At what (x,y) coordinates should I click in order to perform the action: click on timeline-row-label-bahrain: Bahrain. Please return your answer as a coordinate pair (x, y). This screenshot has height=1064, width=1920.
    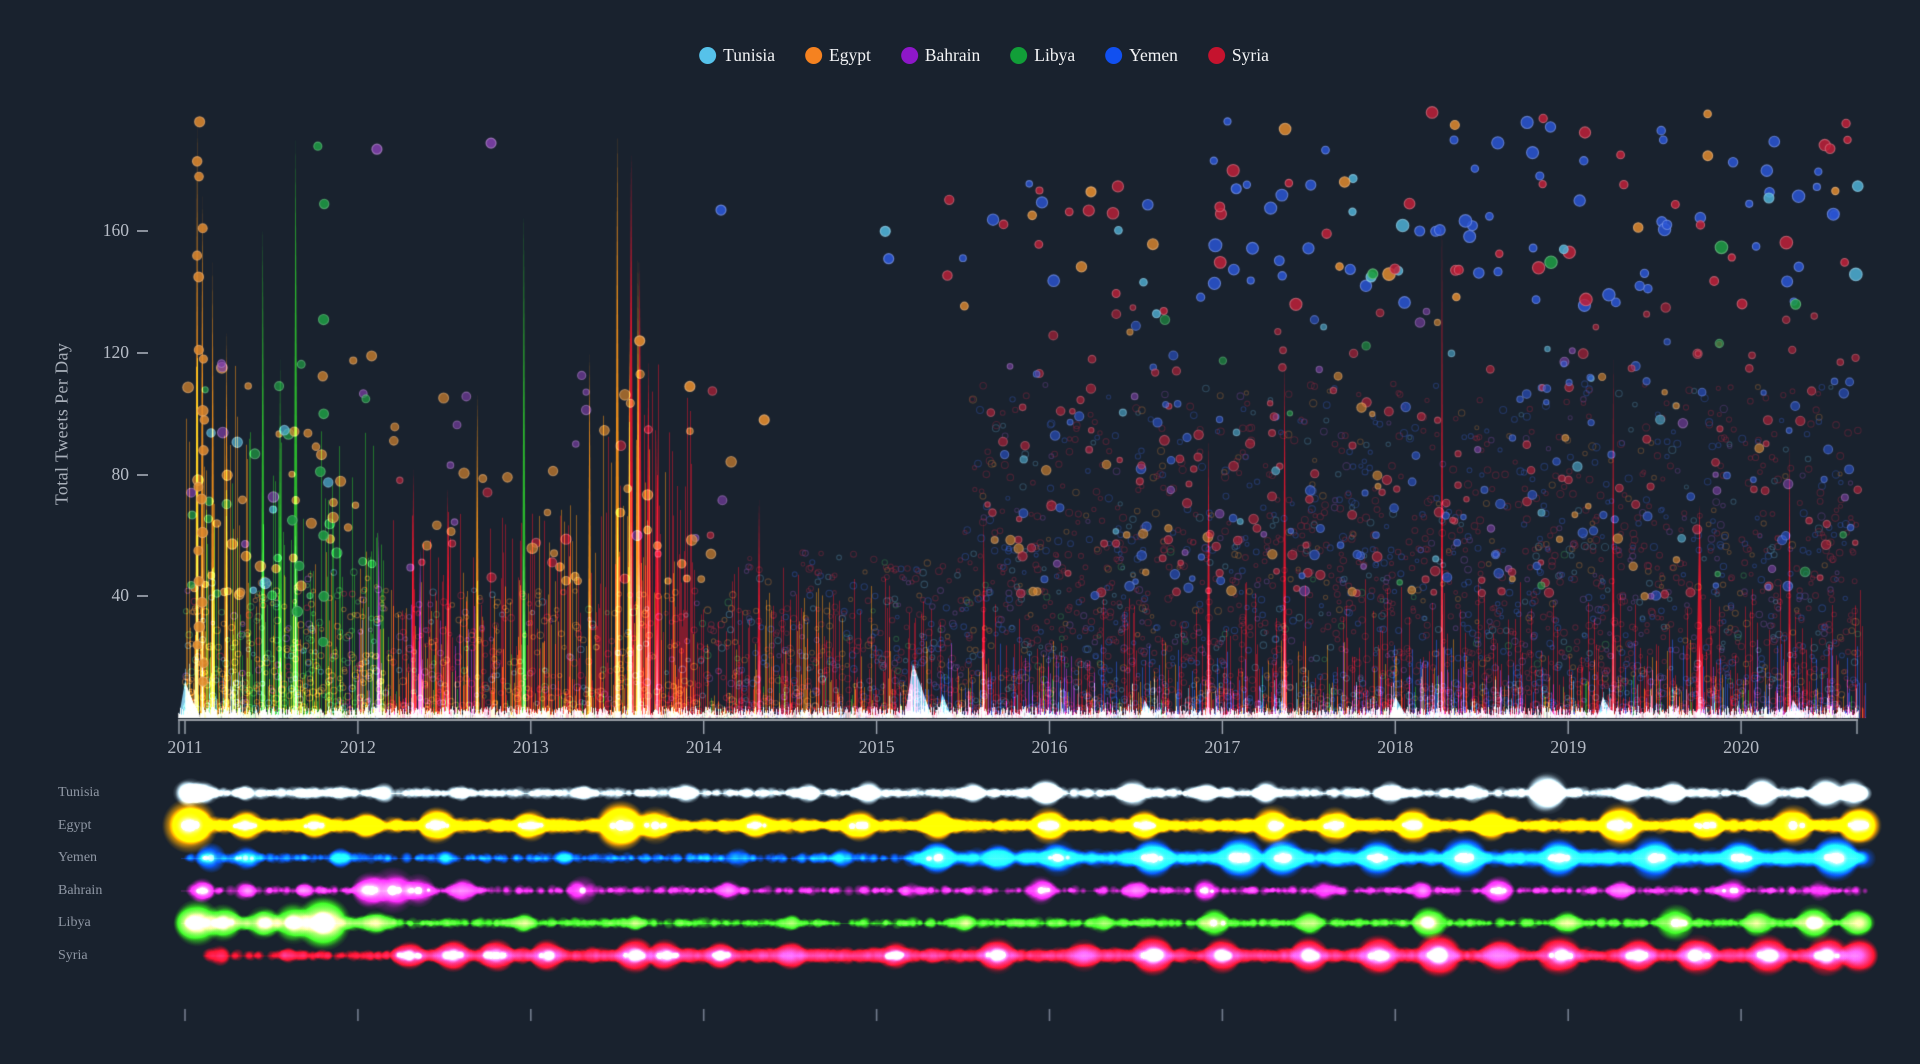
    Looking at the image, I should click on (80, 890).